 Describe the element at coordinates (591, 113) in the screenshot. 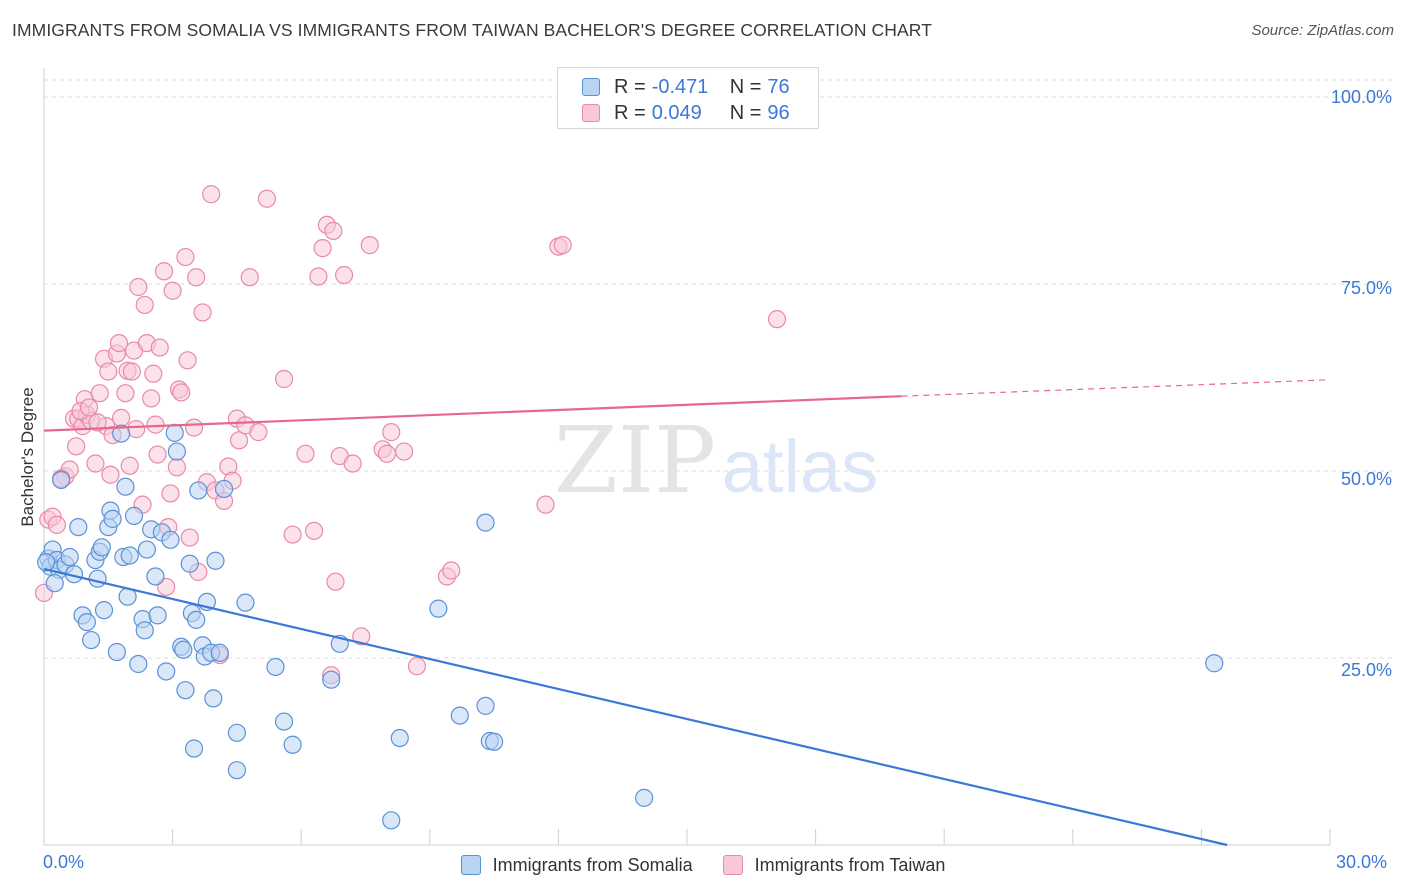

I see `taiwan-swatch` at that location.